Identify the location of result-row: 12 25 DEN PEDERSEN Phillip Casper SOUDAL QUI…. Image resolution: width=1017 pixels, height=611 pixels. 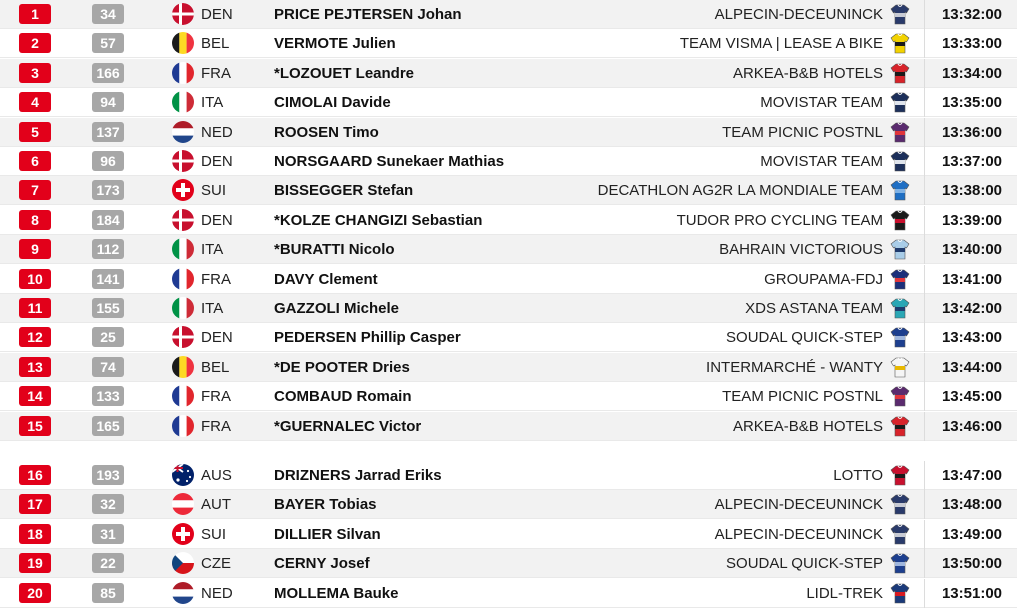
(508, 338).